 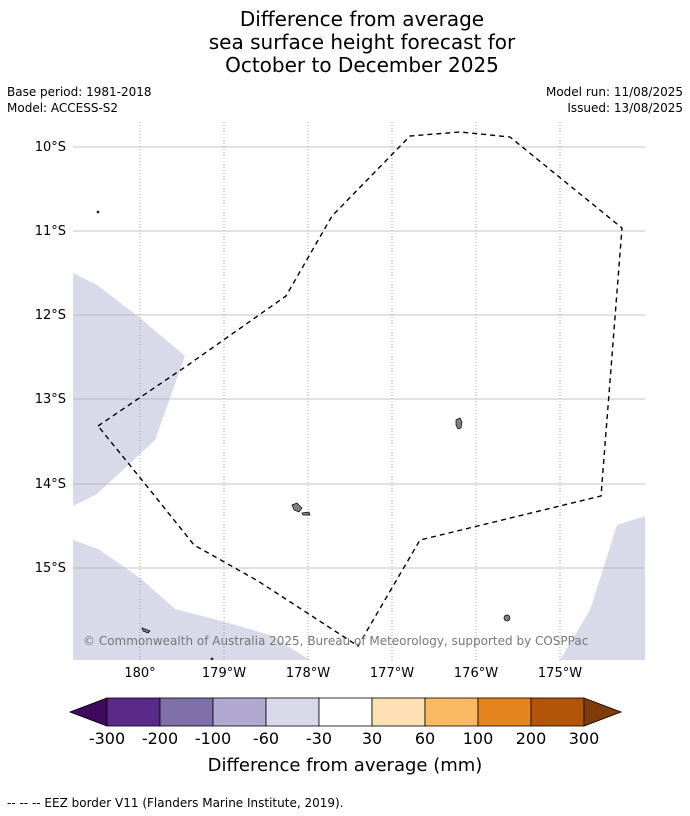 I want to click on lon-label: 178°W, so click(x=308, y=673).